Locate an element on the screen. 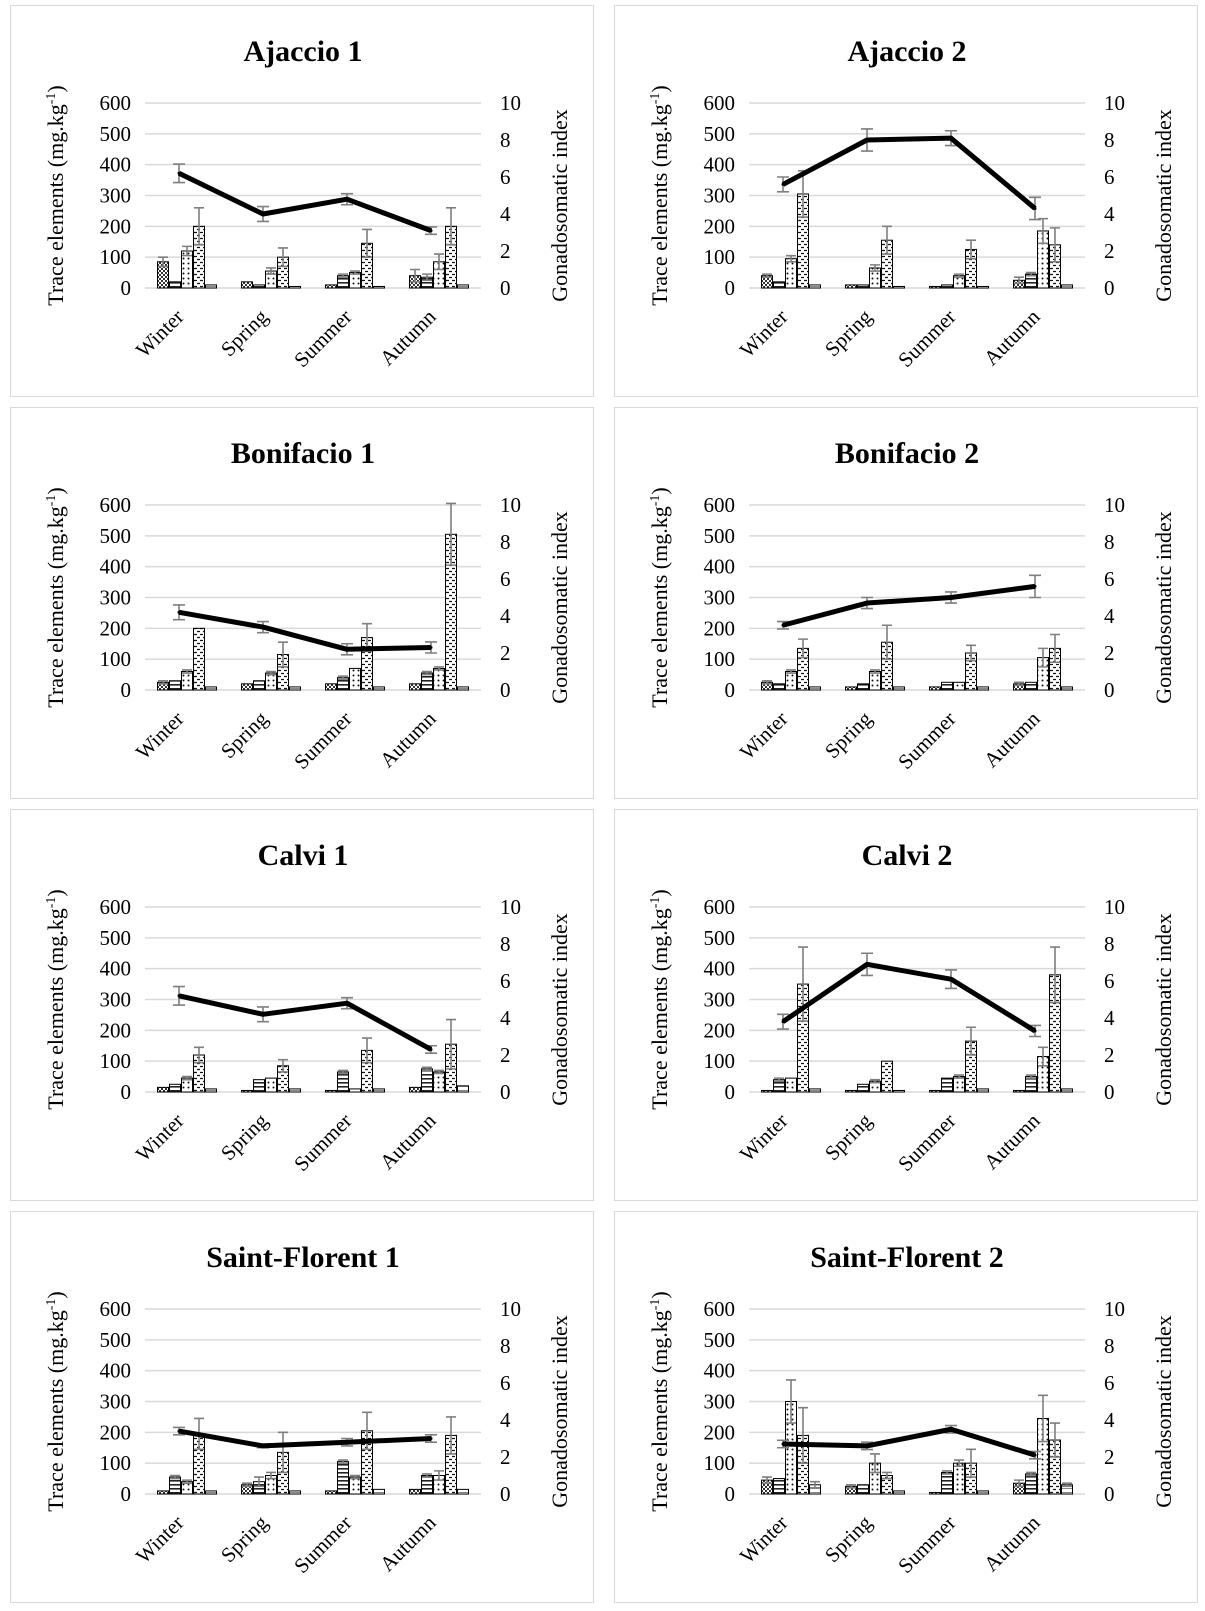 This screenshot has height=1611, width=1205. bar-autumn-s1 is located at coordinates (415, 1089).